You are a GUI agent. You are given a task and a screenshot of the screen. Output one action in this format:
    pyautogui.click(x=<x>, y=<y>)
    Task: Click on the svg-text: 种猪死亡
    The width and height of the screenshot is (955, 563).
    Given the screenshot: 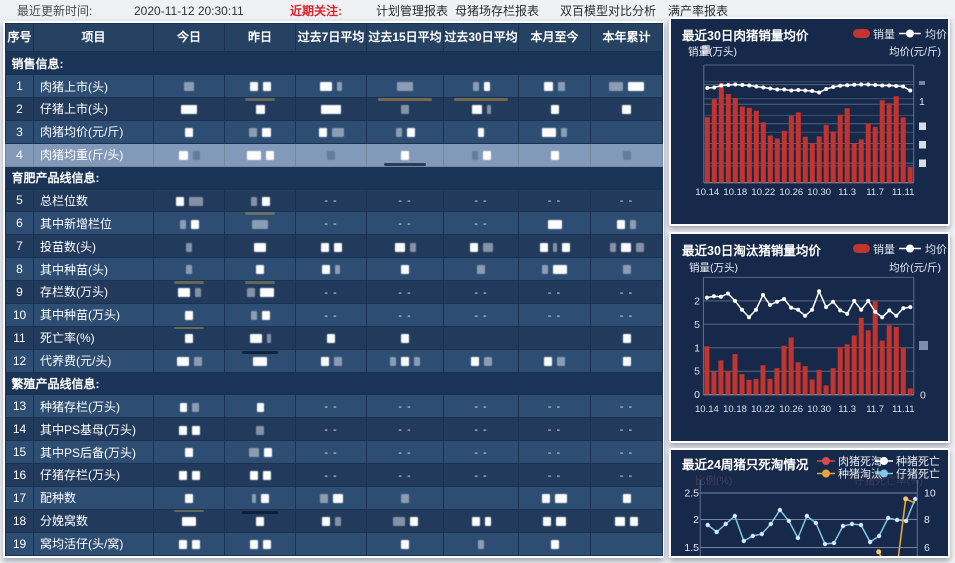 What is the action you would take?
    pyautogui.click(x=918, y=461)
    